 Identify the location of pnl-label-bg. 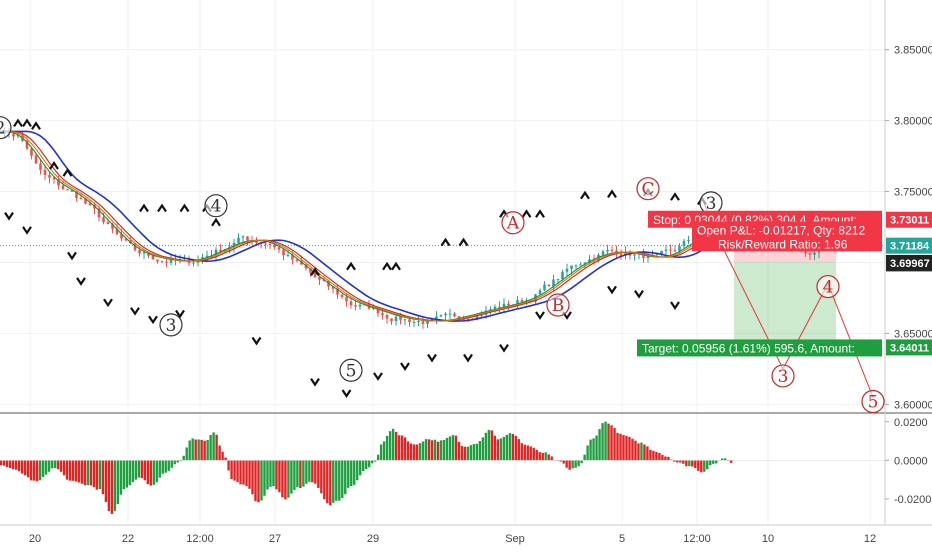
(787, 236).